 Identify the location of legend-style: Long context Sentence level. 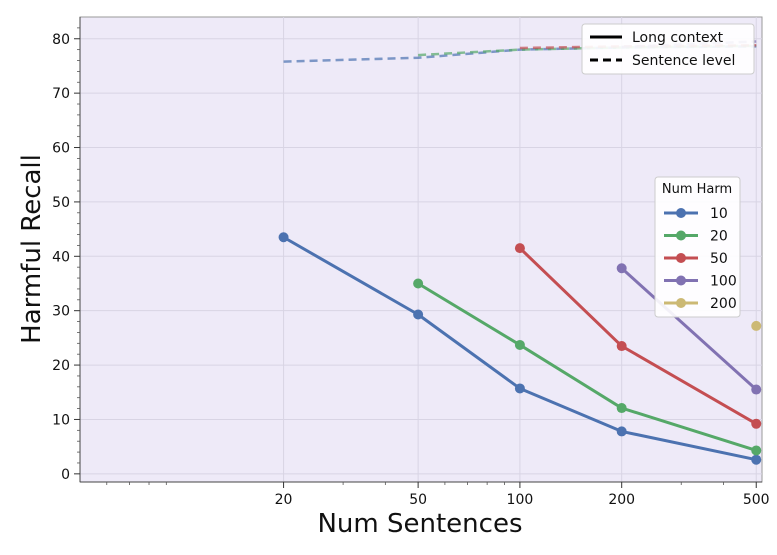
(668, 49).